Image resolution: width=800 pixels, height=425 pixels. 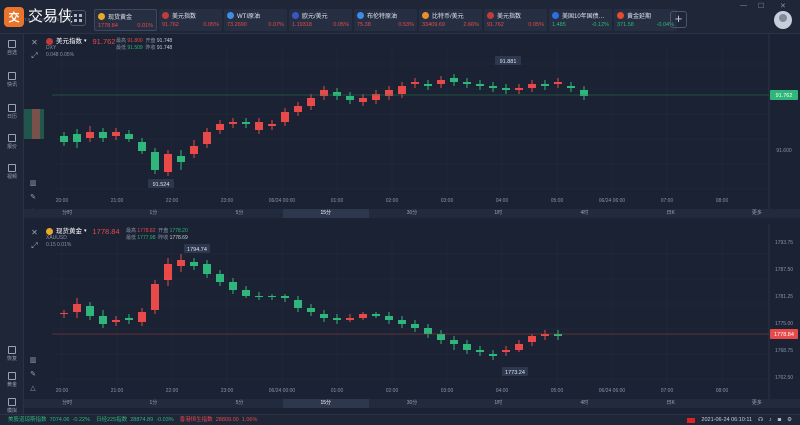 What do you see at coordinates (135, 420) in the screenshot?
I see `status-index-item: 日经225指数 28874.89 -0.03%` at bounding box center [135, 420].